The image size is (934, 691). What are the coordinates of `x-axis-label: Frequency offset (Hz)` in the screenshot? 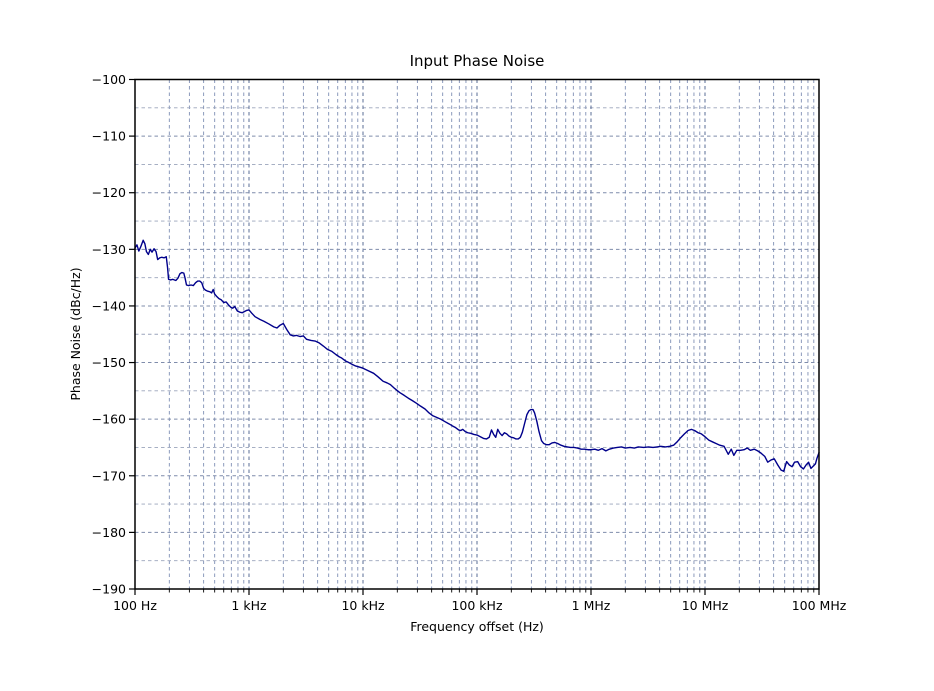 It's located at (477, 626).